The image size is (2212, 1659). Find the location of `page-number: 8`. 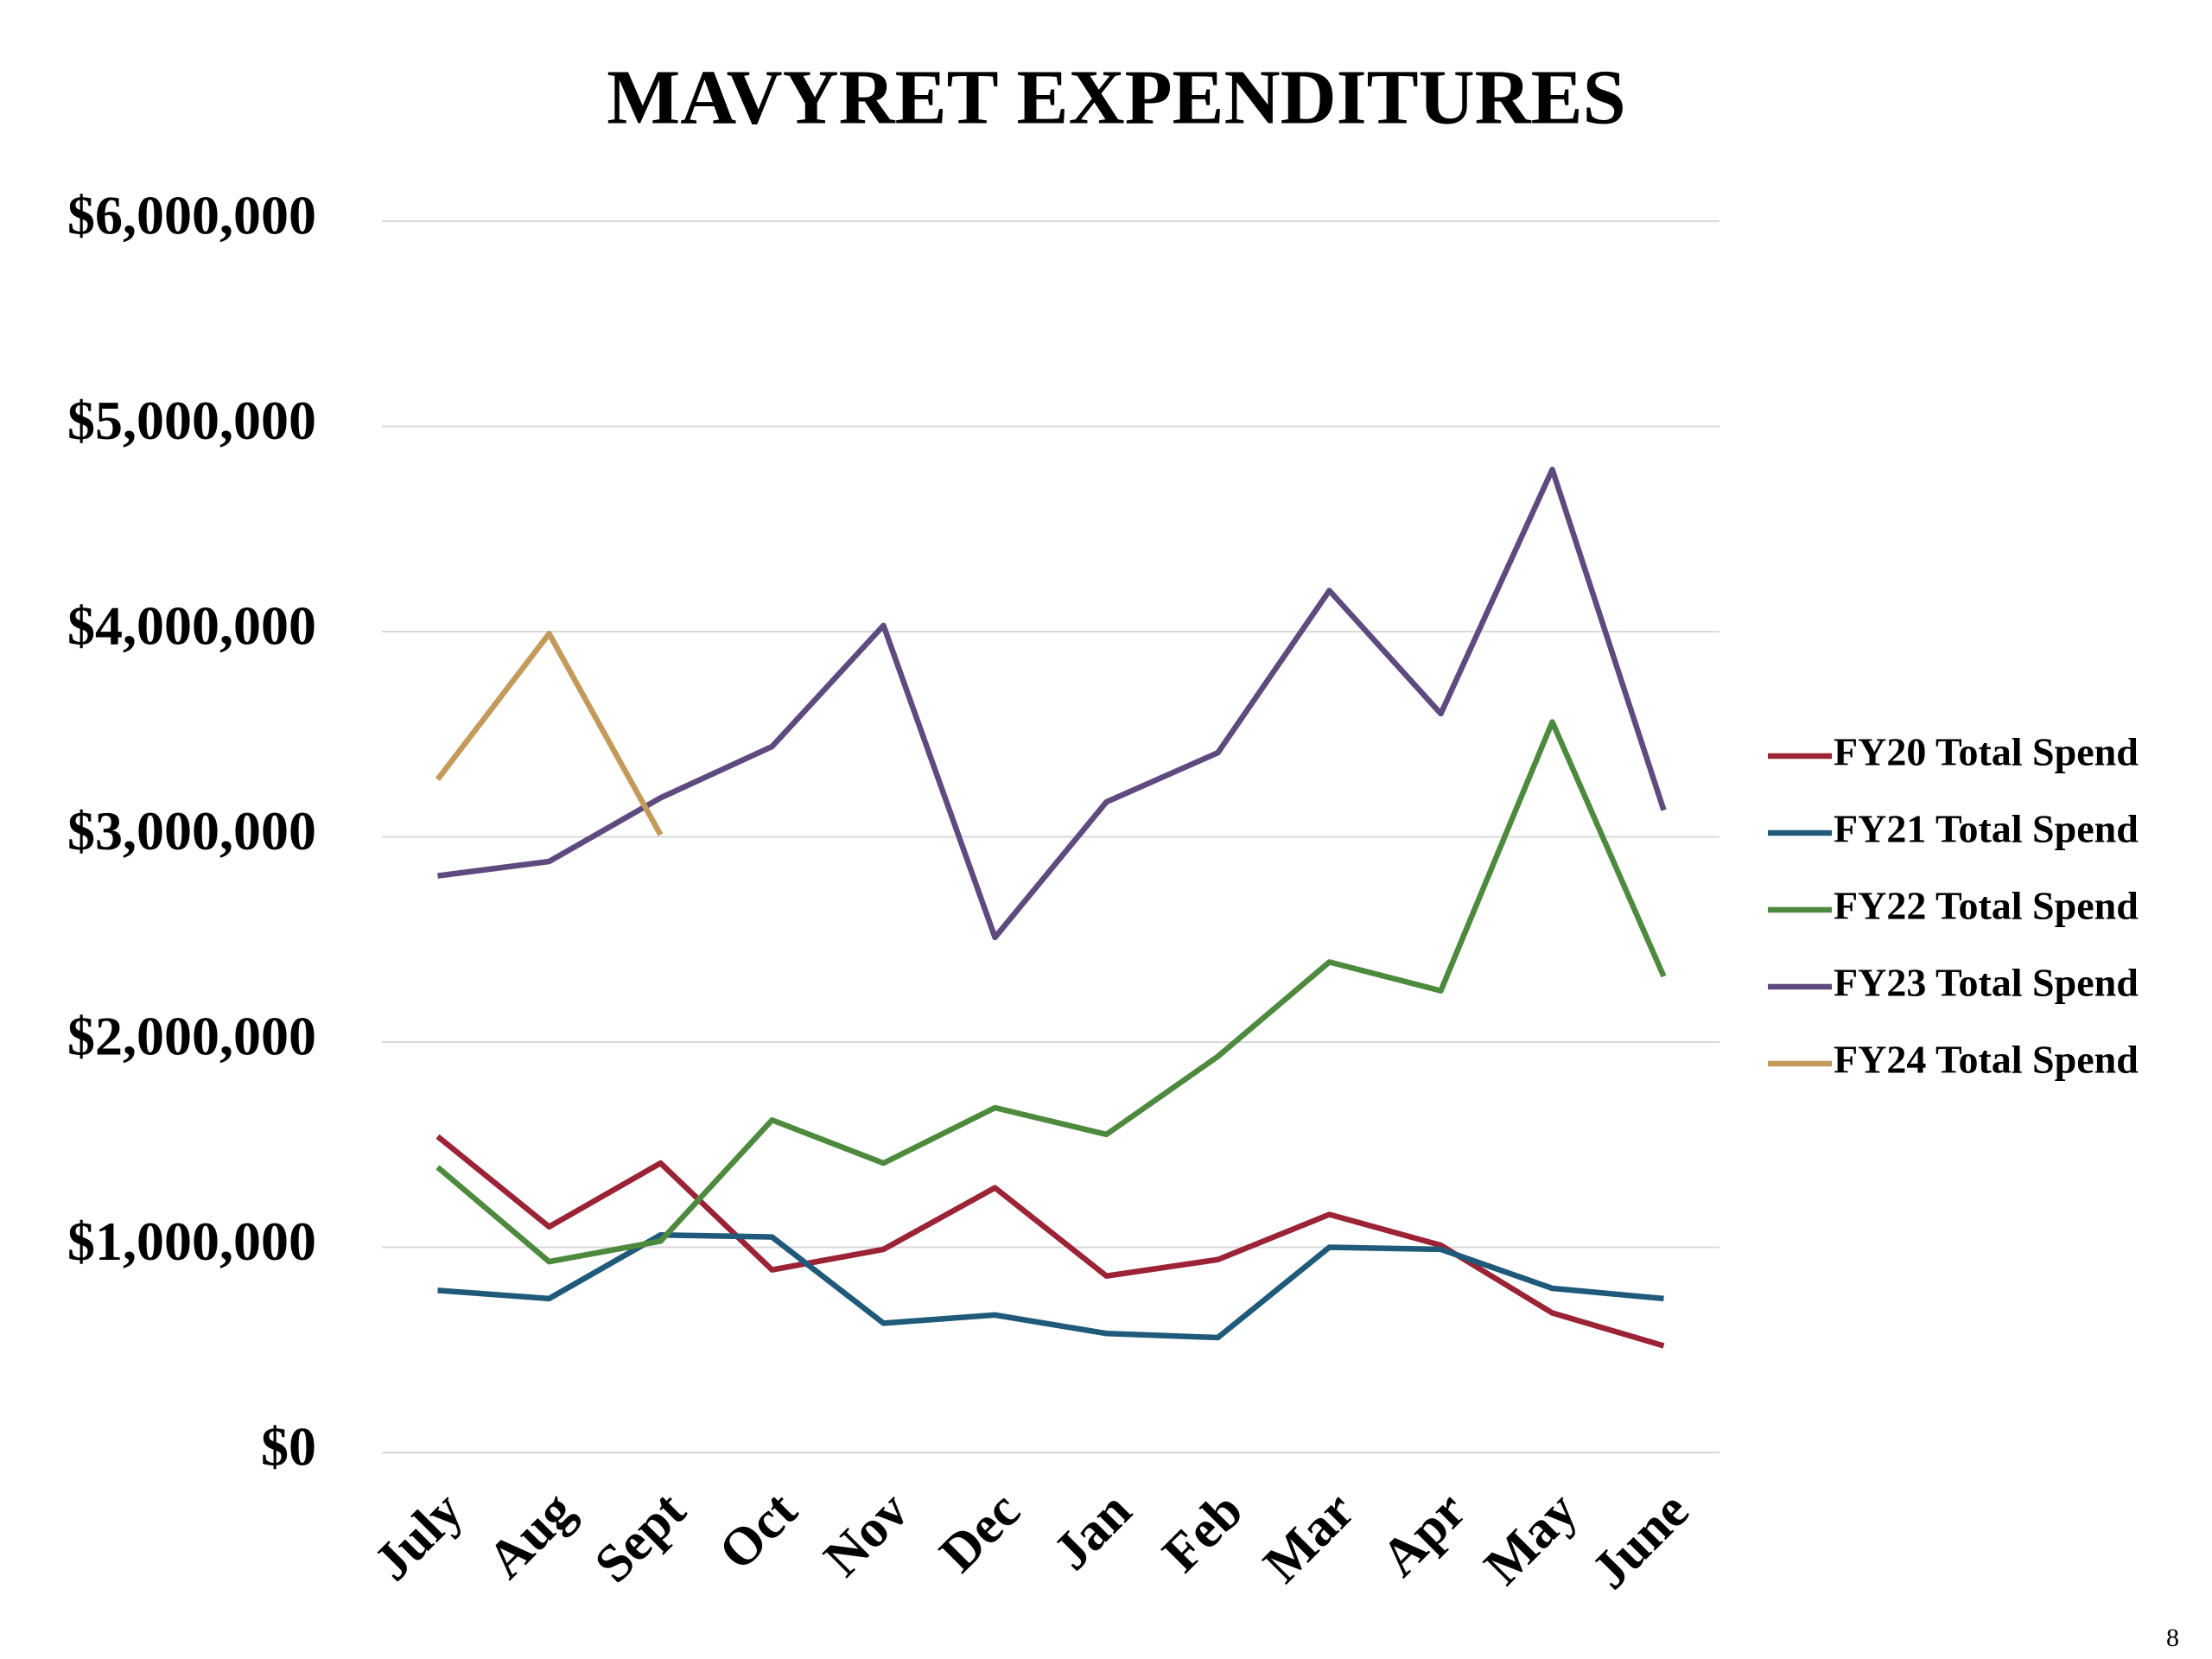

page-number: 8 is located at coordinates (2172, 1638).